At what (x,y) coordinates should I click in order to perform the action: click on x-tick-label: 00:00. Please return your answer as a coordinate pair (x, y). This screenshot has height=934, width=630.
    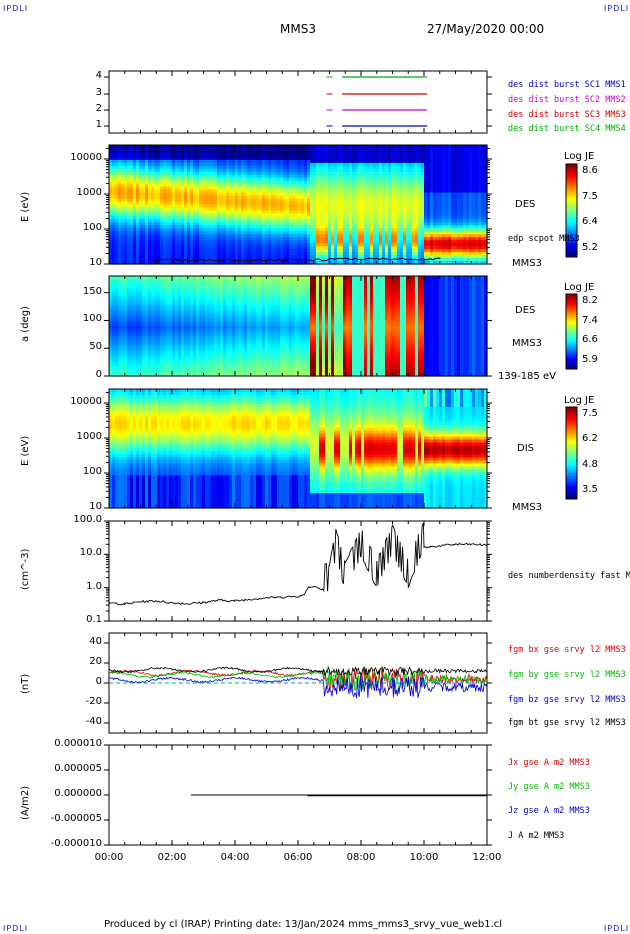
    Looking at the image, I should click on (109, 857).